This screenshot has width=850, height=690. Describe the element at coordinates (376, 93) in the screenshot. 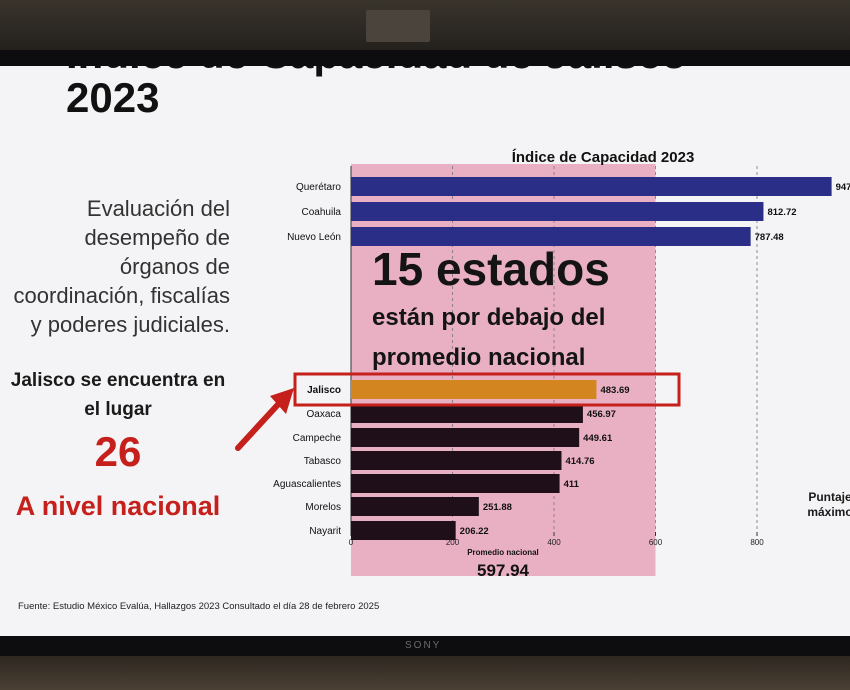

I see `slide-title: Índice de Capacidad de Jalisco 2023` at that location.